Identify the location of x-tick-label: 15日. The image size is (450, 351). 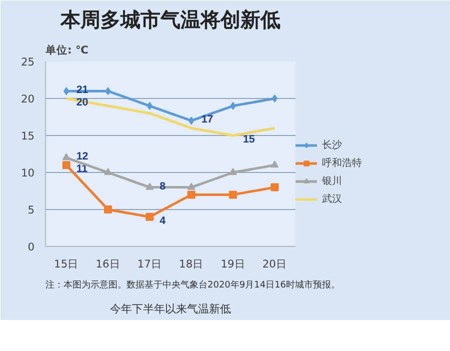
(66, 264).